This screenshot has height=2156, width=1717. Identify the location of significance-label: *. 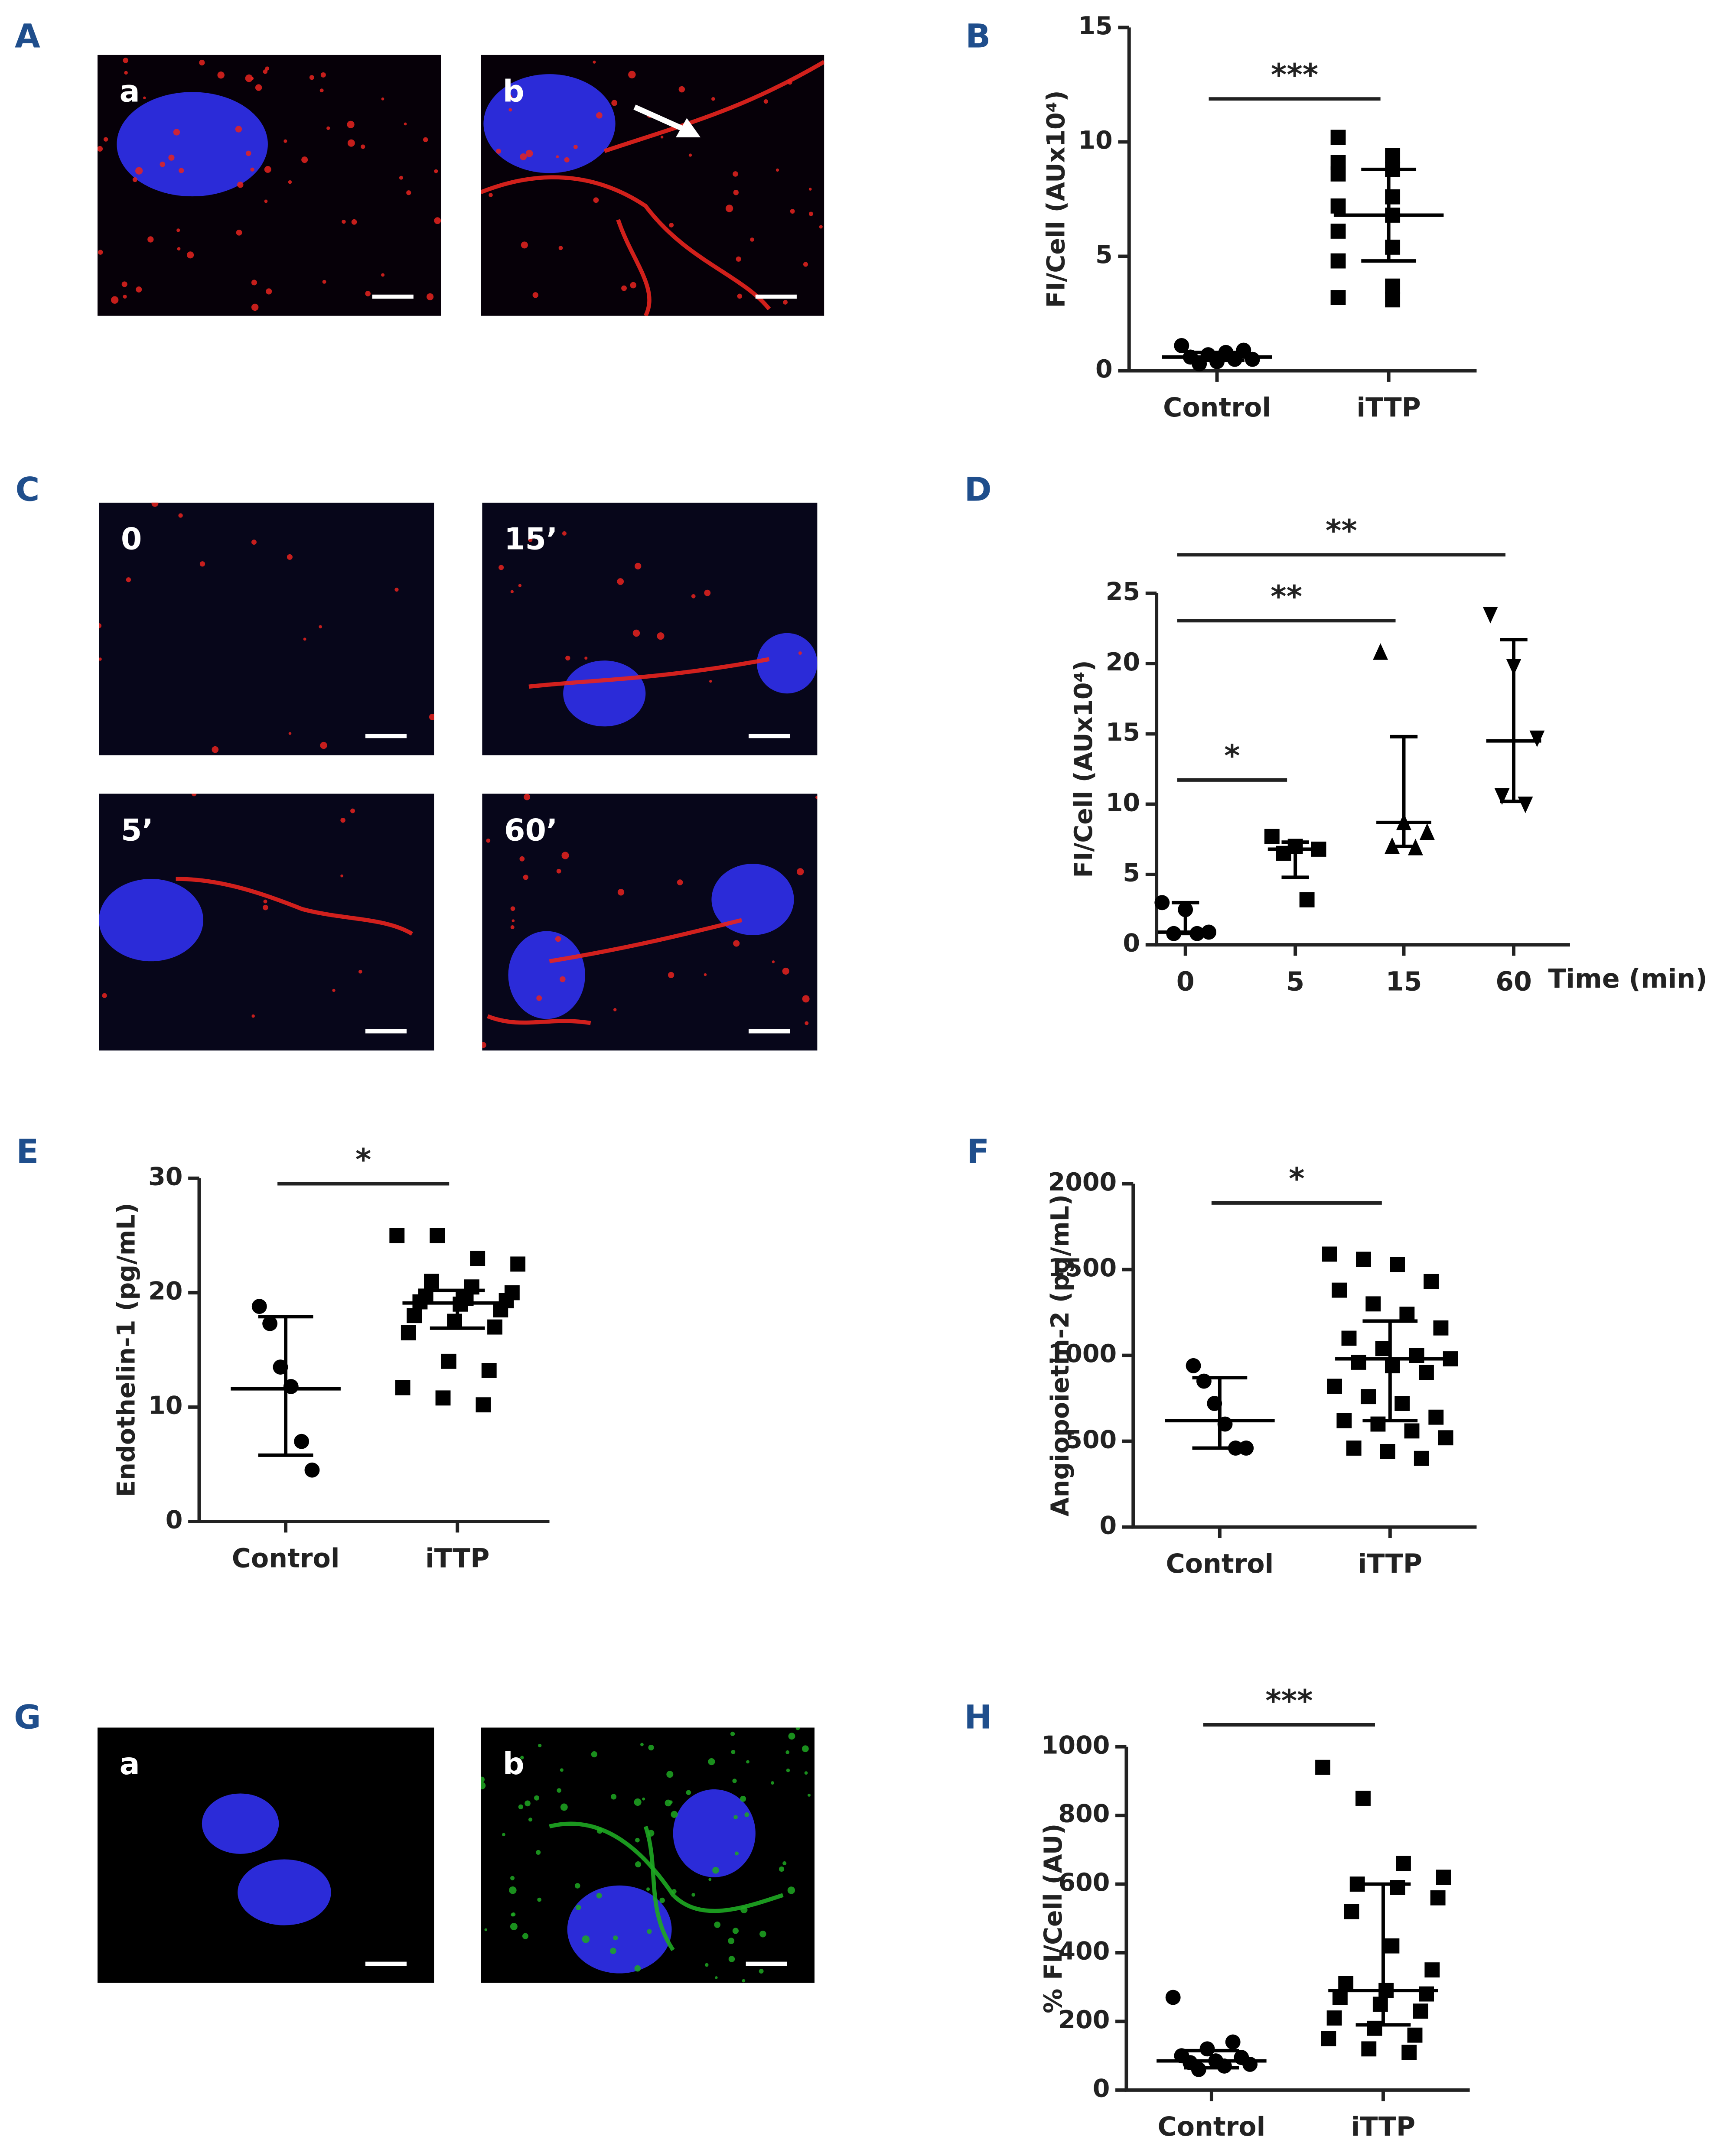
(1296, 1179).